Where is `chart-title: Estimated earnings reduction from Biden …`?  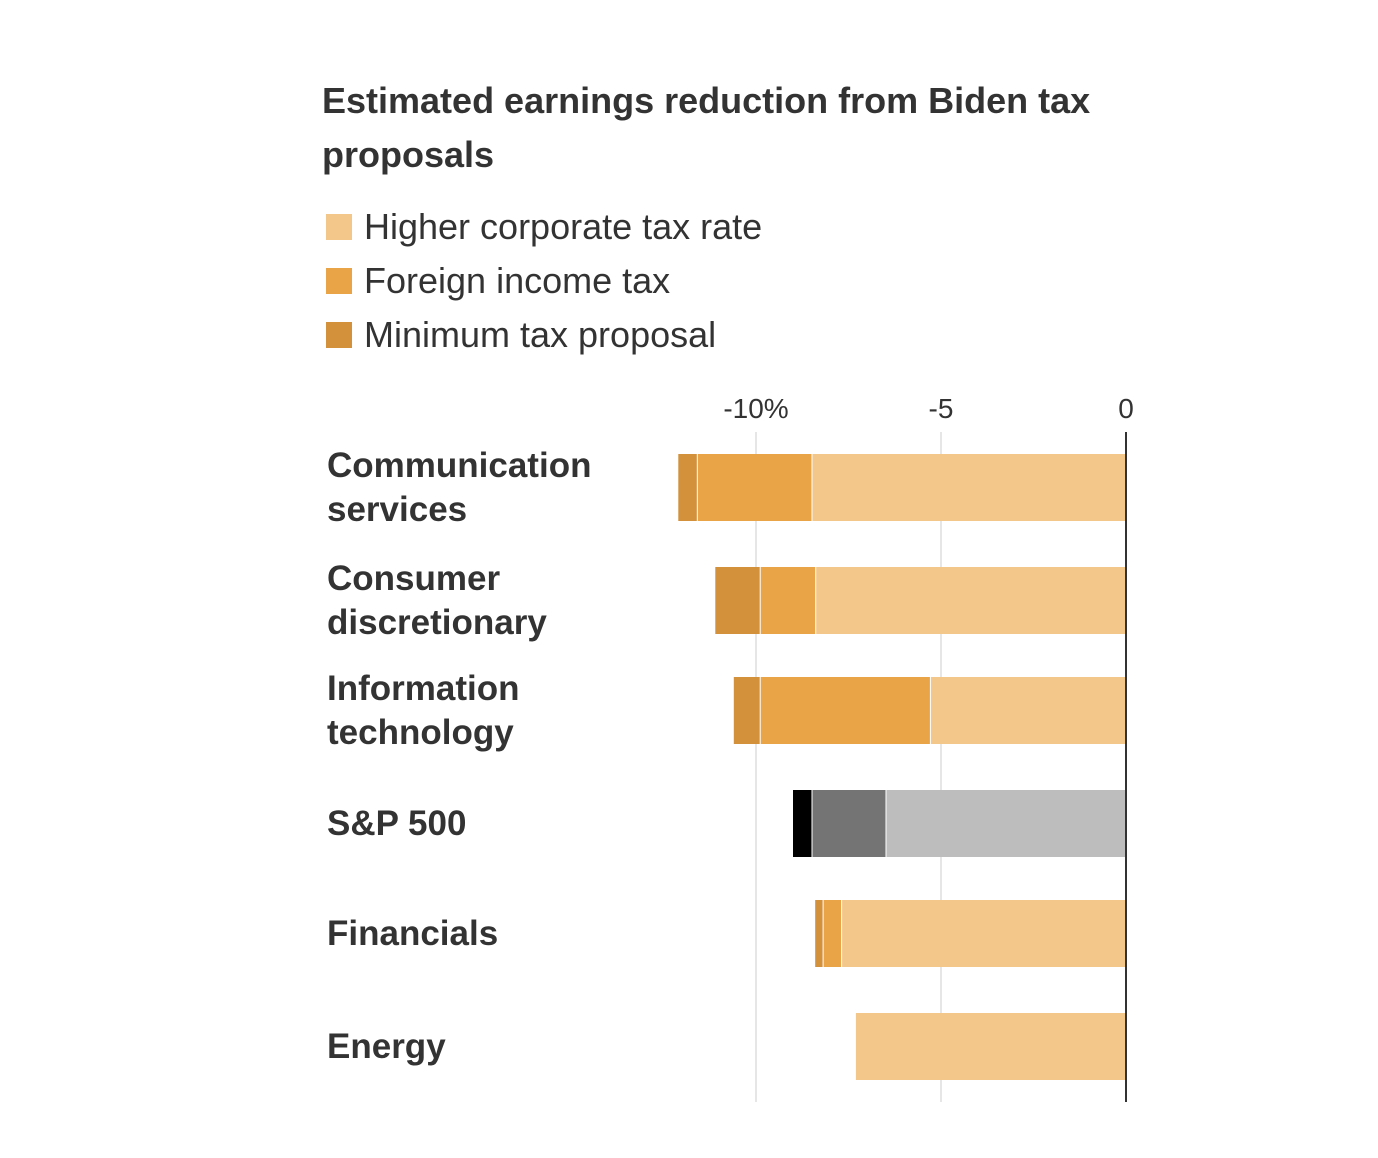 chart-title: Estimated earnings reduction from Biden … is located at coordinates (706, 127).